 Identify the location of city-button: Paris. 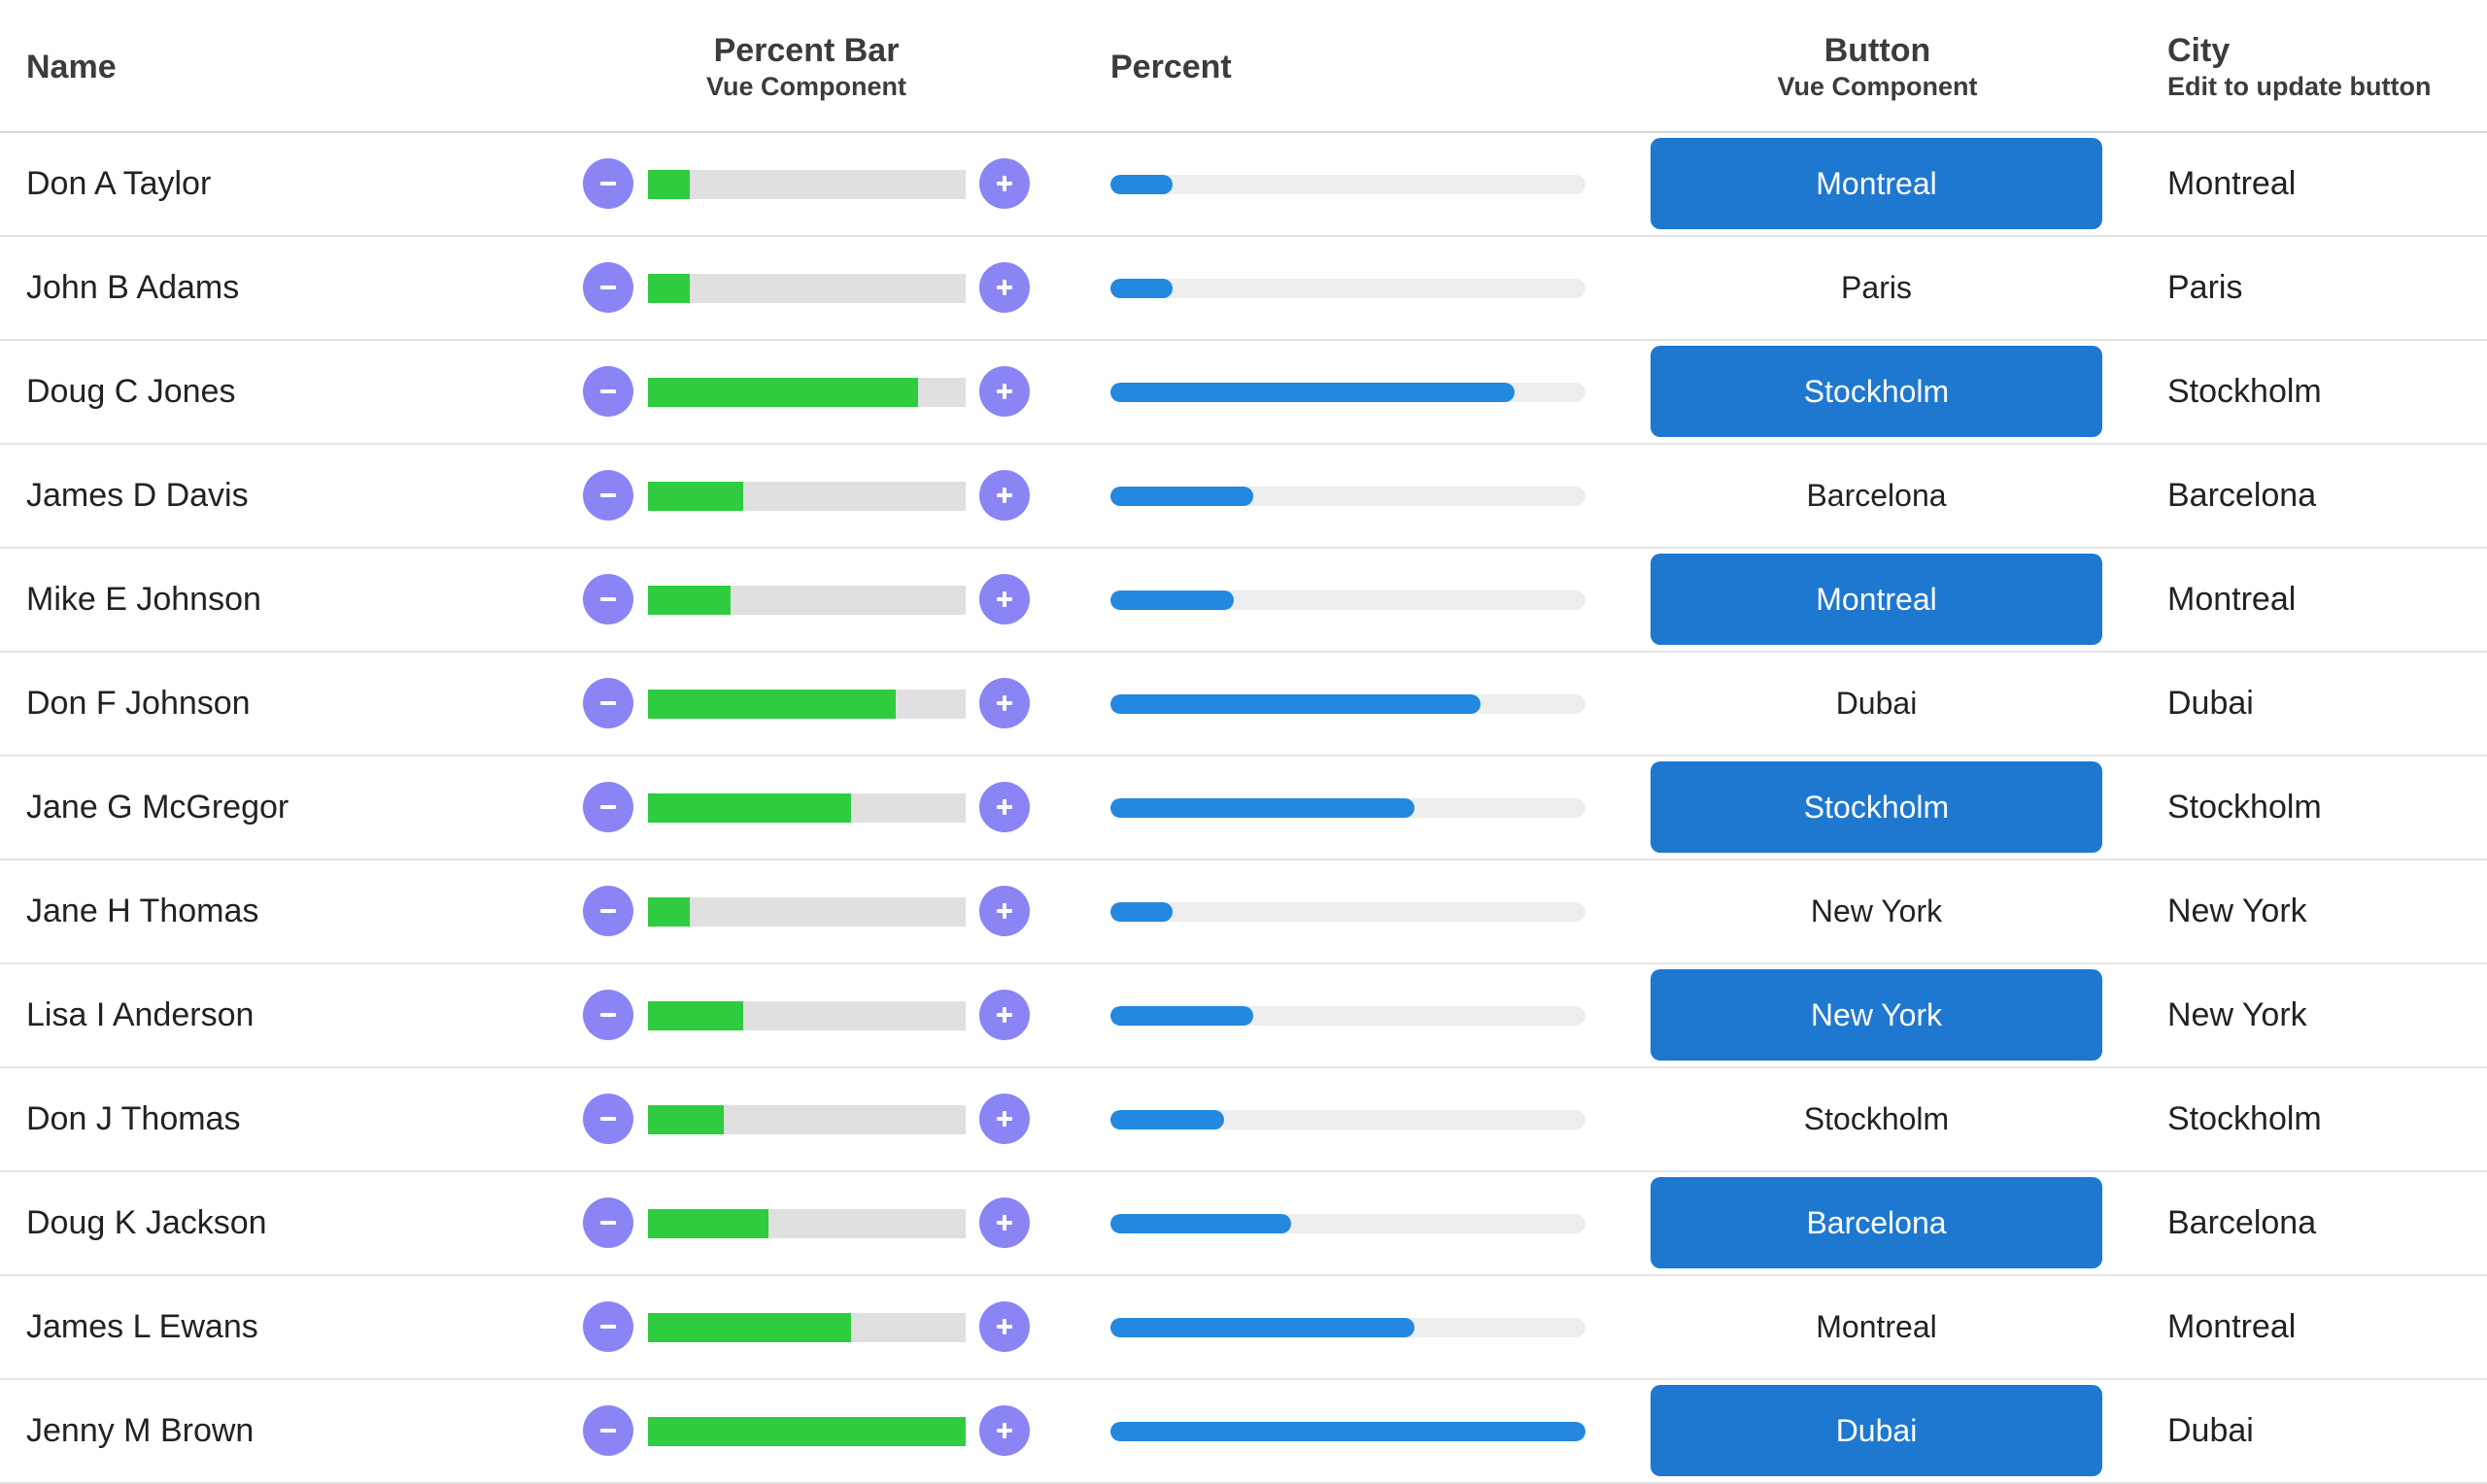
(1876, 287).